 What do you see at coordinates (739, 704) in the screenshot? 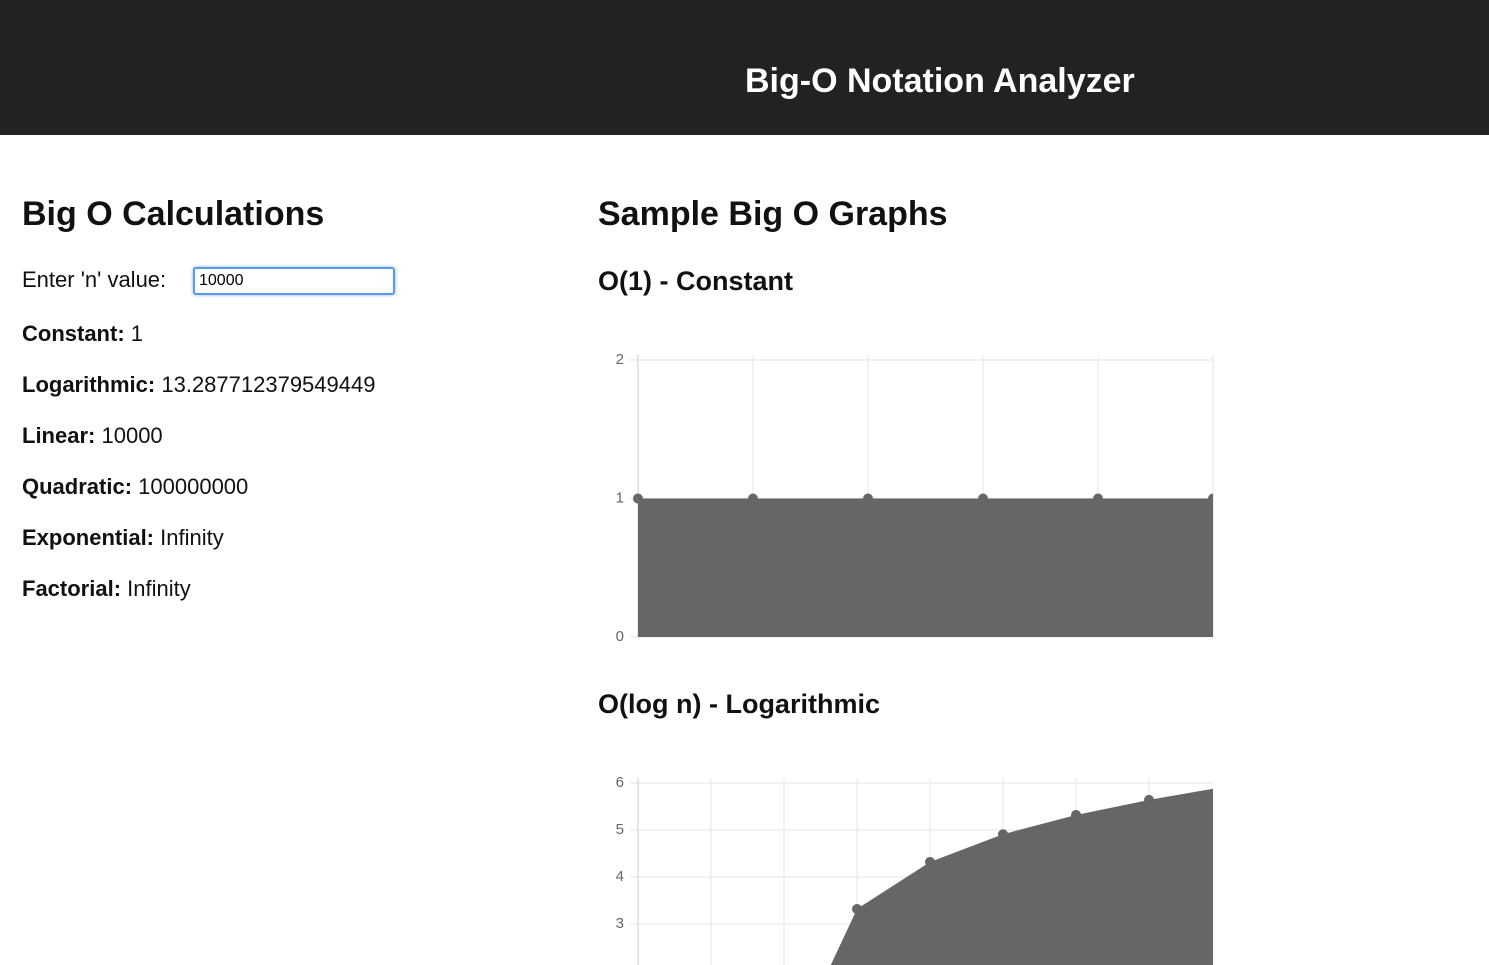
I see `chart-title: O(log n) - Logarithmic` at bounding box center [739, 704].